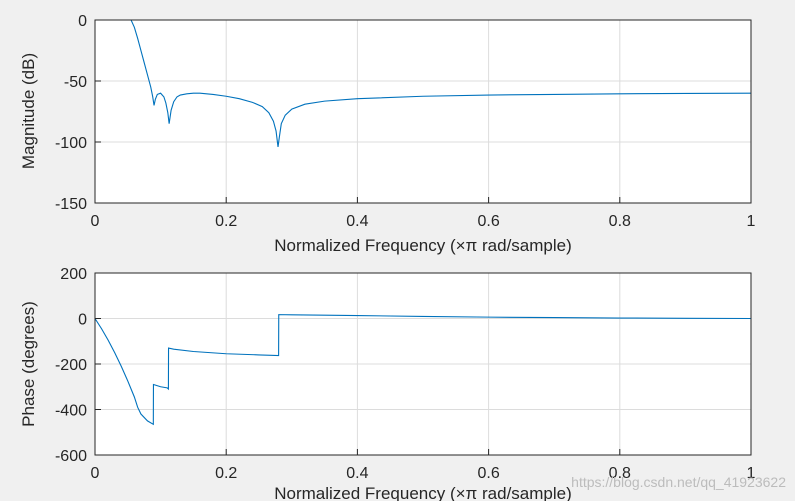 Image resolution: width=795 pixels, height=501 pixels. Describe the element at coordinates (75, 82) in the screenshot. I see `magnitude-ytick-label: -50` at that location.